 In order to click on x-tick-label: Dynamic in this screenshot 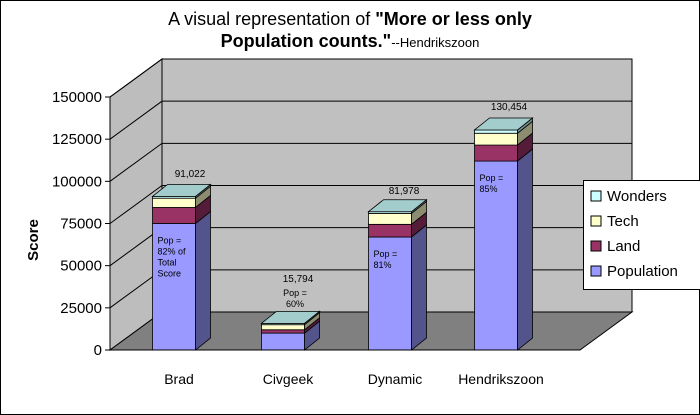, I will do `click(395, 379)`.